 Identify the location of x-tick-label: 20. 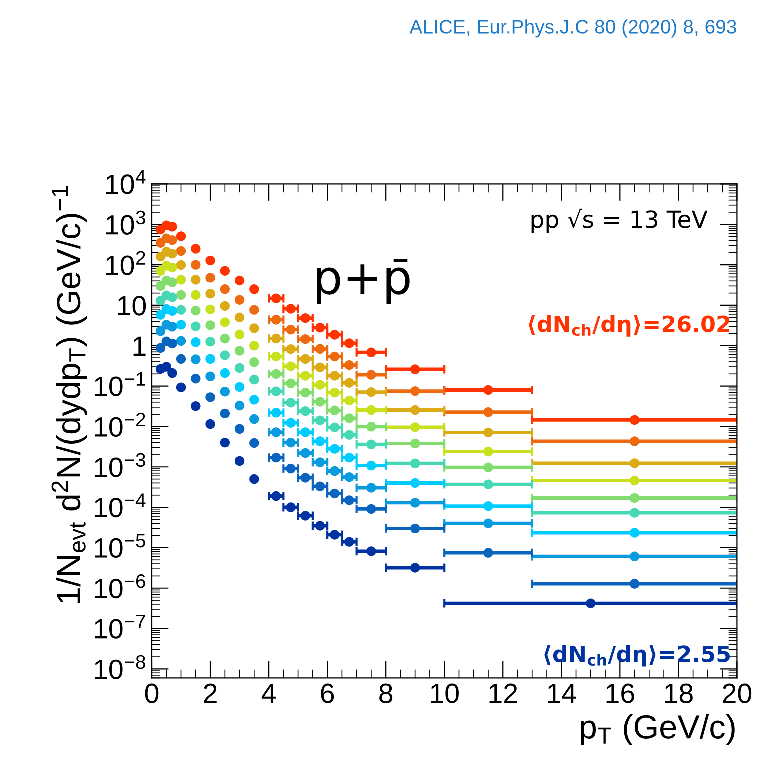
(737, 694).